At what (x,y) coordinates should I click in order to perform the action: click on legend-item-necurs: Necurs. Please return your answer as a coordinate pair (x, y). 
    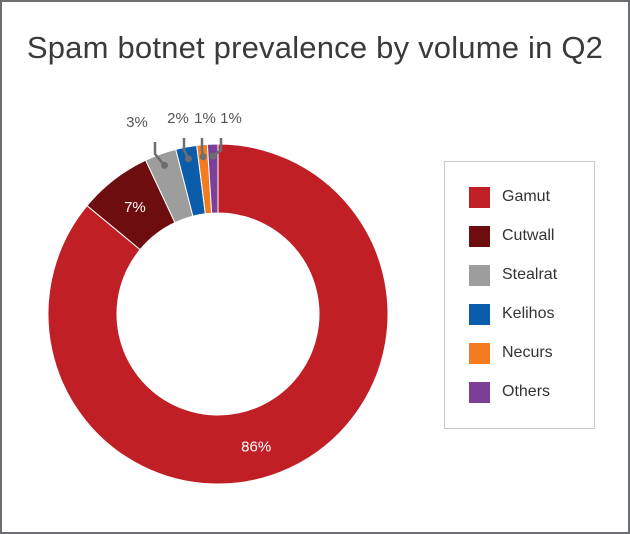
    Looking at the image, I should click on (511, 353).